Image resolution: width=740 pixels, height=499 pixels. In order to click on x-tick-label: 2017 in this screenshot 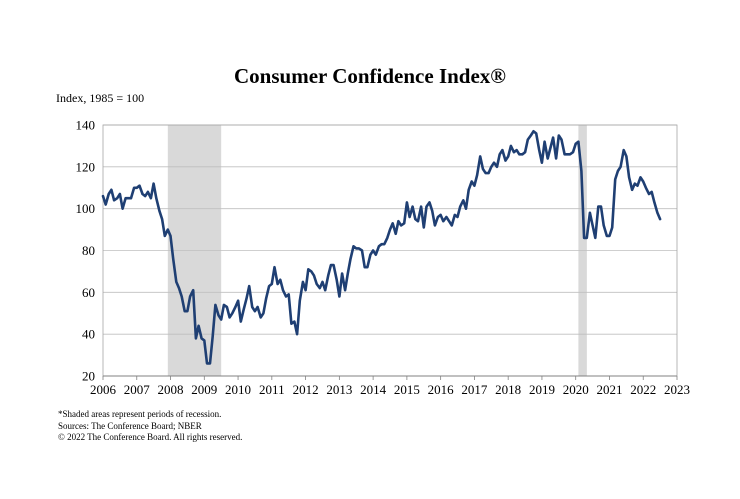, I will do `click(474, 389)`.